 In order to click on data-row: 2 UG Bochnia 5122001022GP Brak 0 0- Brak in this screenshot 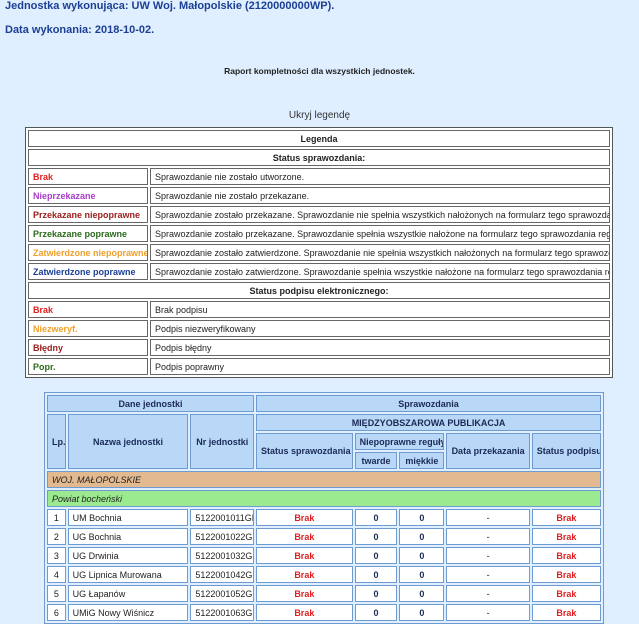, I will do `click(324, 536)`.